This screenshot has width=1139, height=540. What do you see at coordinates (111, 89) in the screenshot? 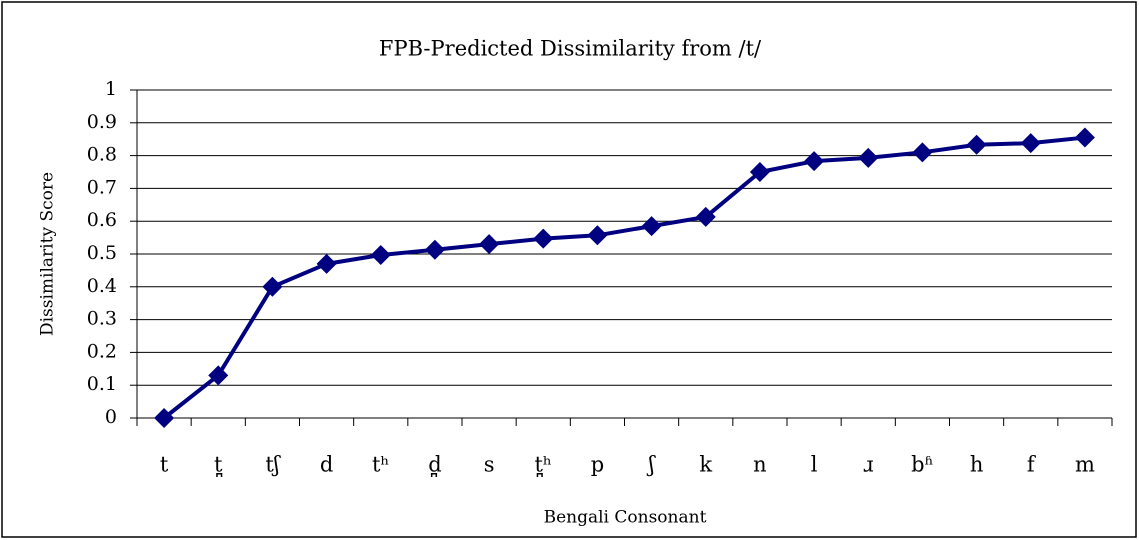
I see `y-tick-label: 1` at bounding box center [111, 89].